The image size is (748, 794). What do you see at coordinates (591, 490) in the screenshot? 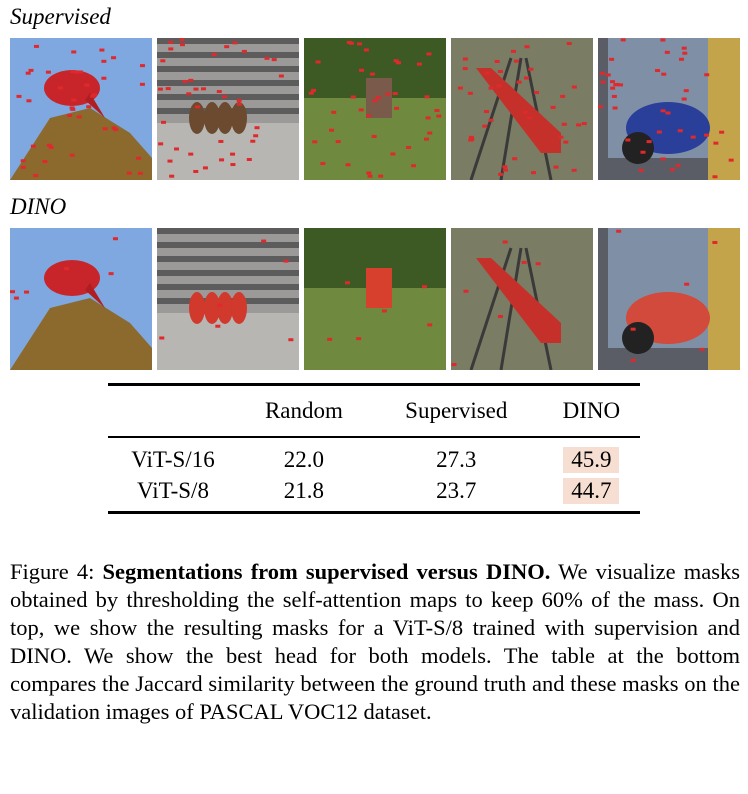
I see `cell-text: 44.7` at bounding box center [591, 490].